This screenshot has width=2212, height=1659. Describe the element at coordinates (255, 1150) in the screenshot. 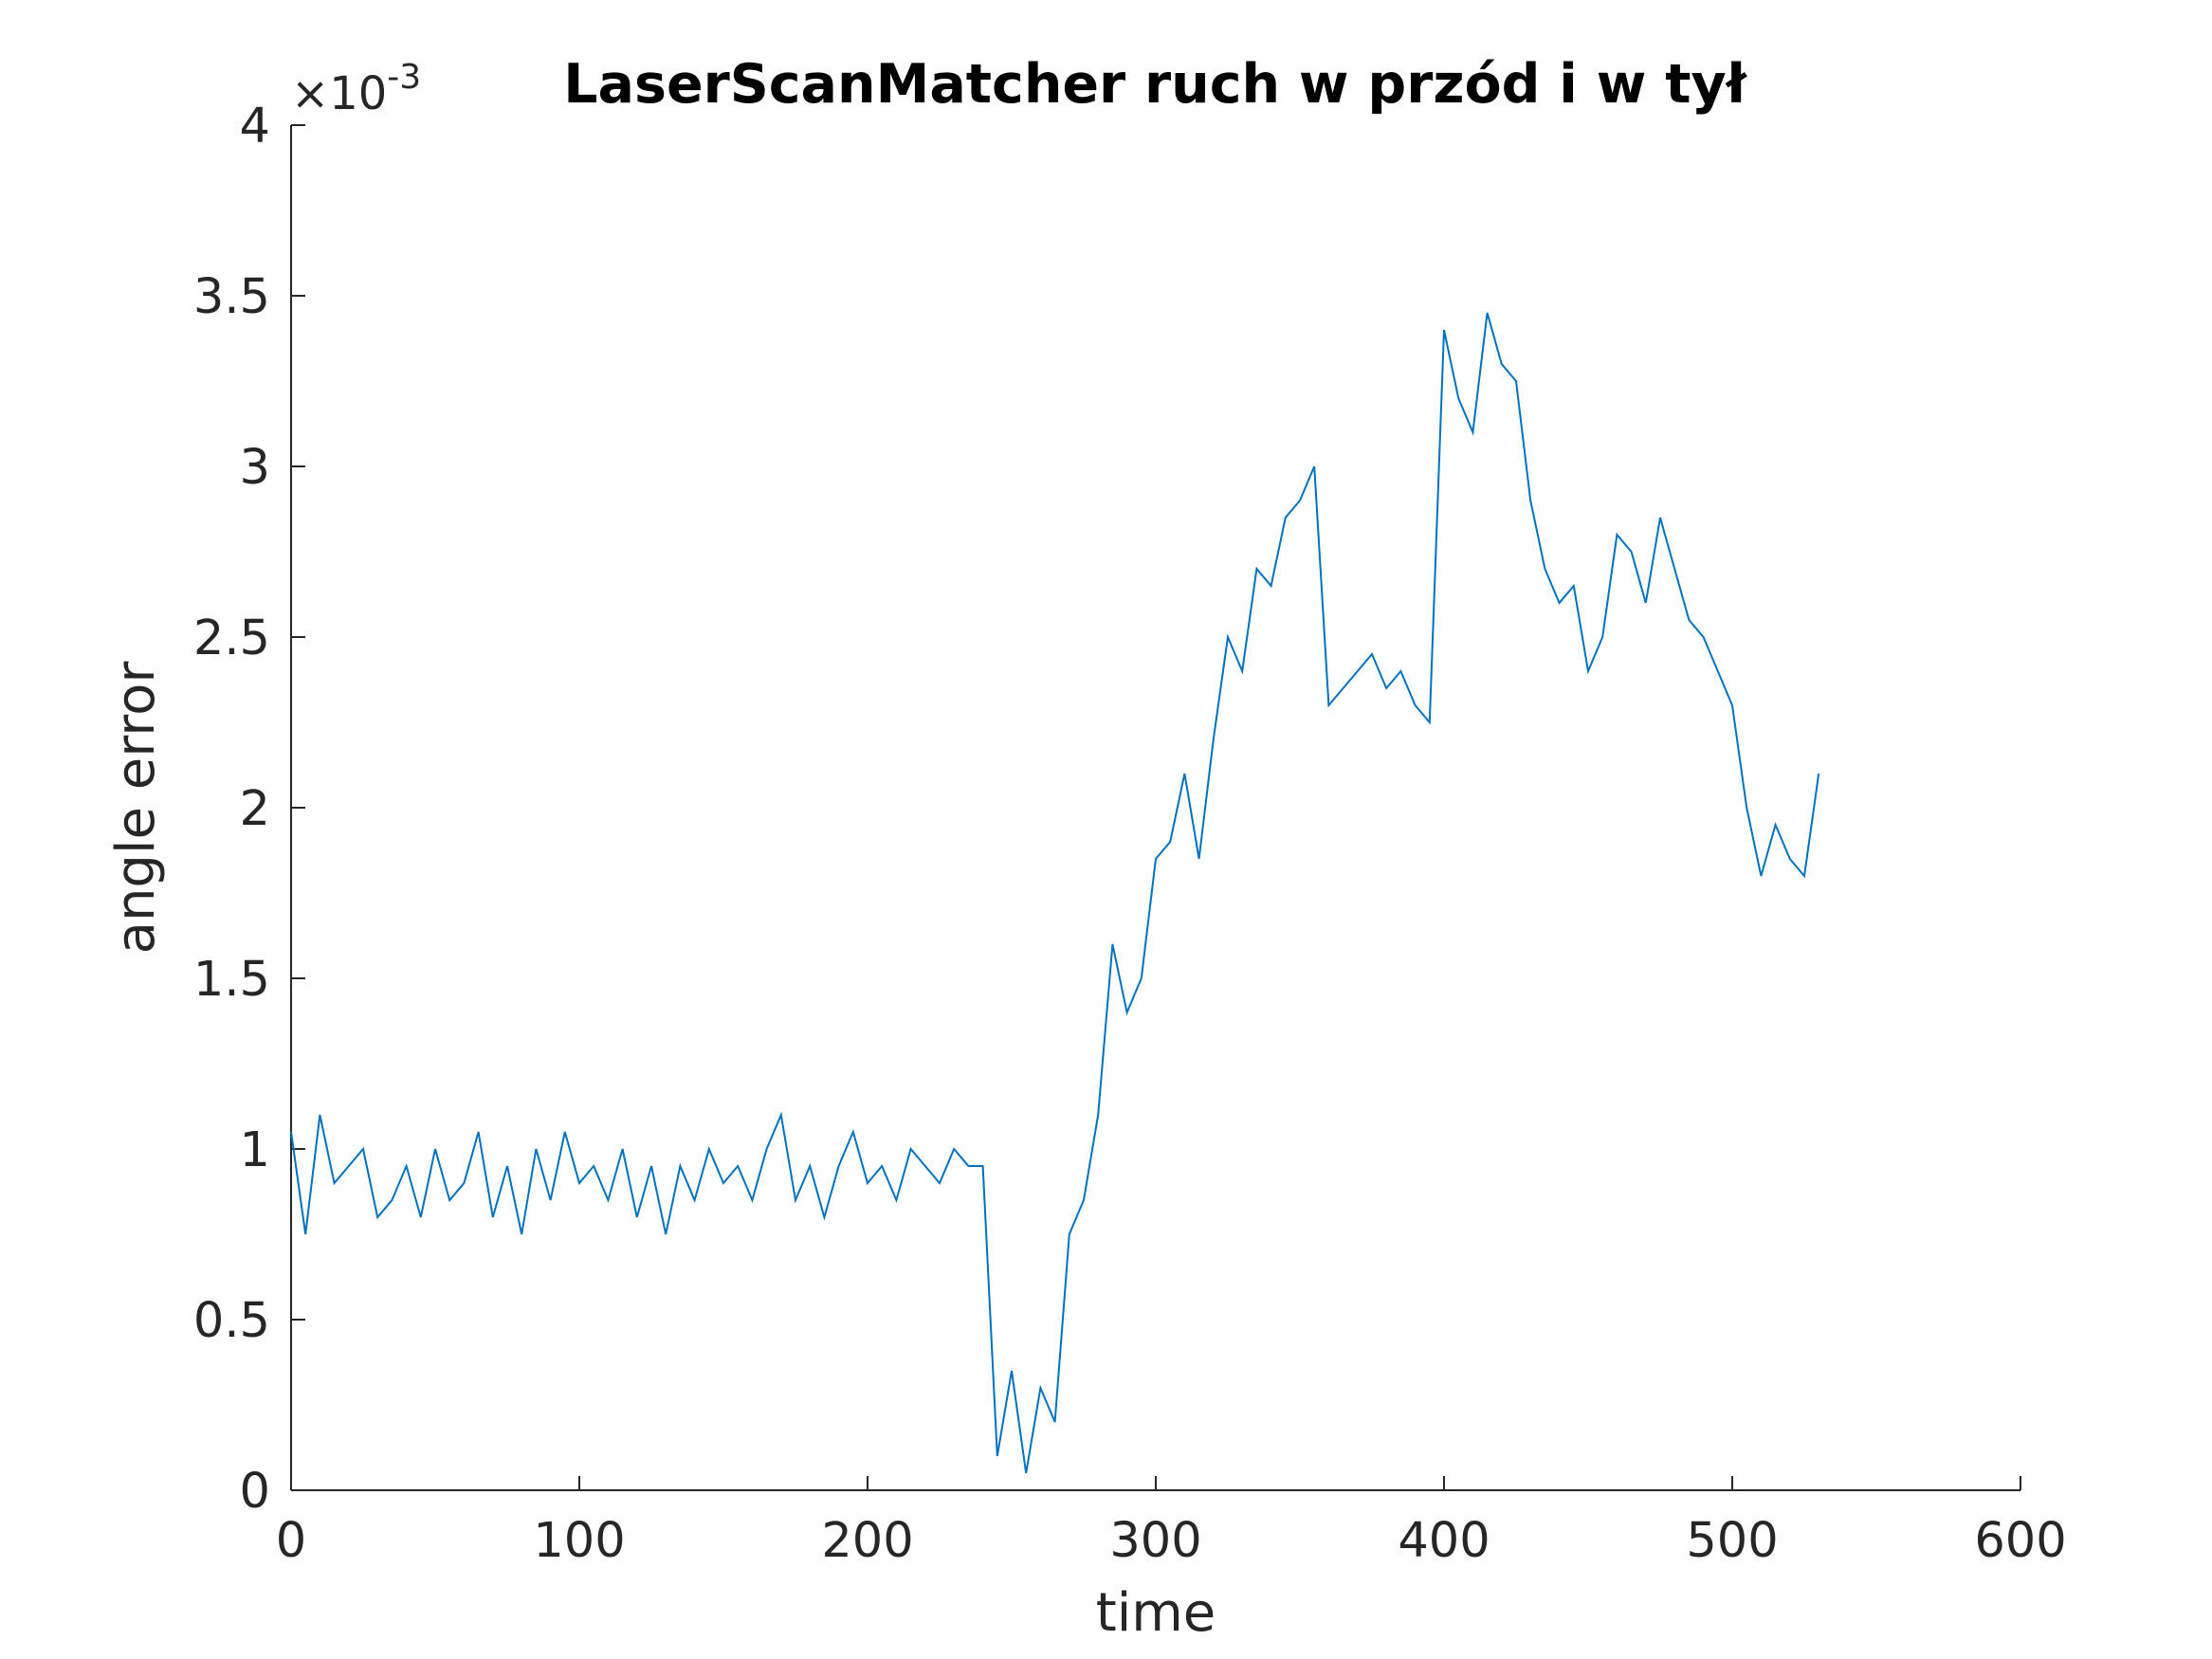

I see `y-tick-label: 1` at that location.